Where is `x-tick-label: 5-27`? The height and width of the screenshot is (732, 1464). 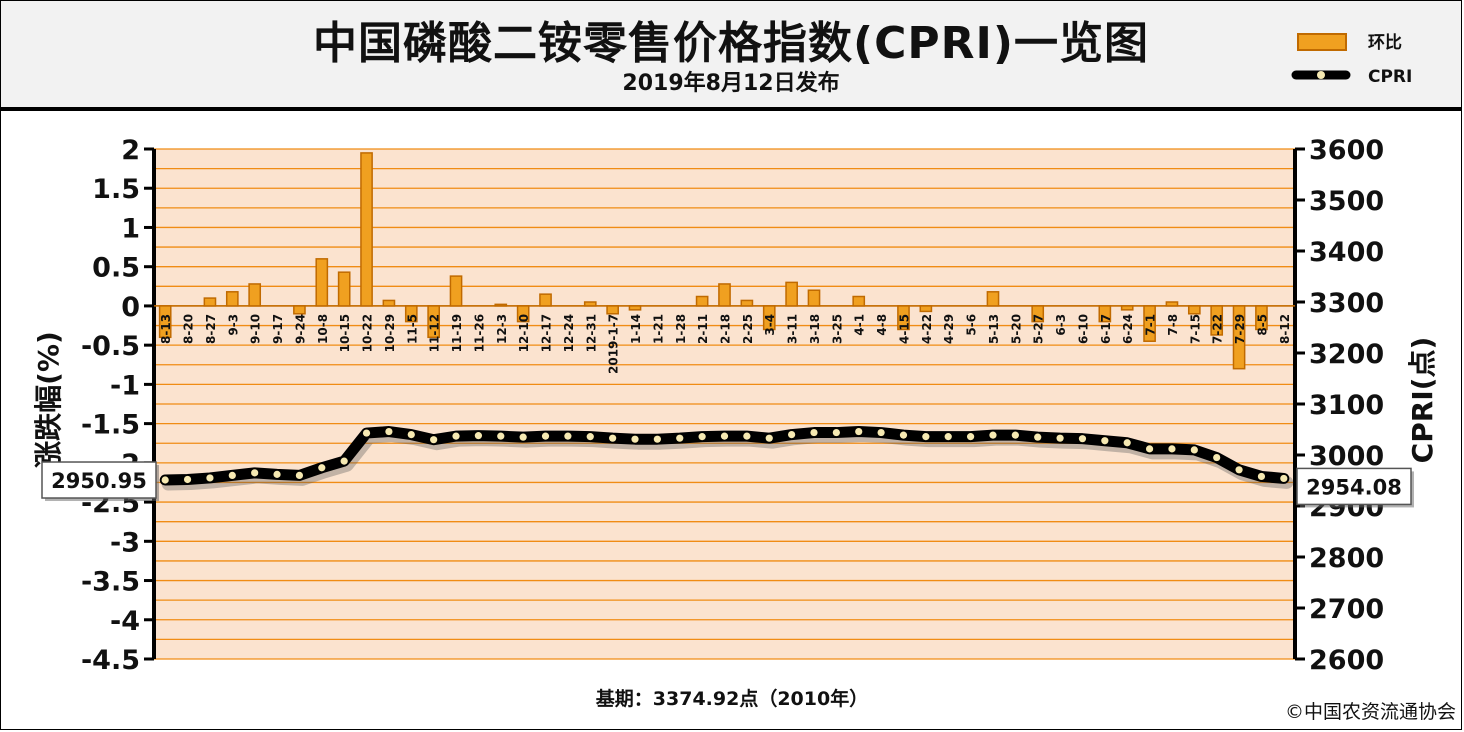
x-tick-label: 5-27 is located at coordinates (1039, 329).